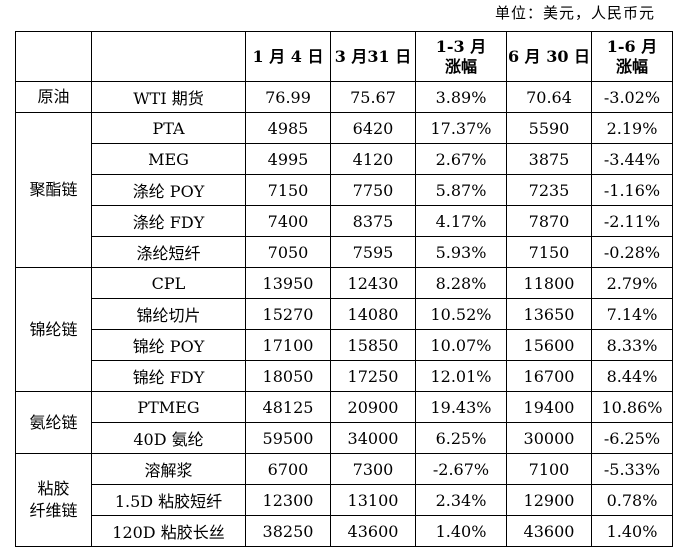 This screenshot has width=673, height=551. I want to click on cell-group-name: 锦纶链, so click(53, 329).